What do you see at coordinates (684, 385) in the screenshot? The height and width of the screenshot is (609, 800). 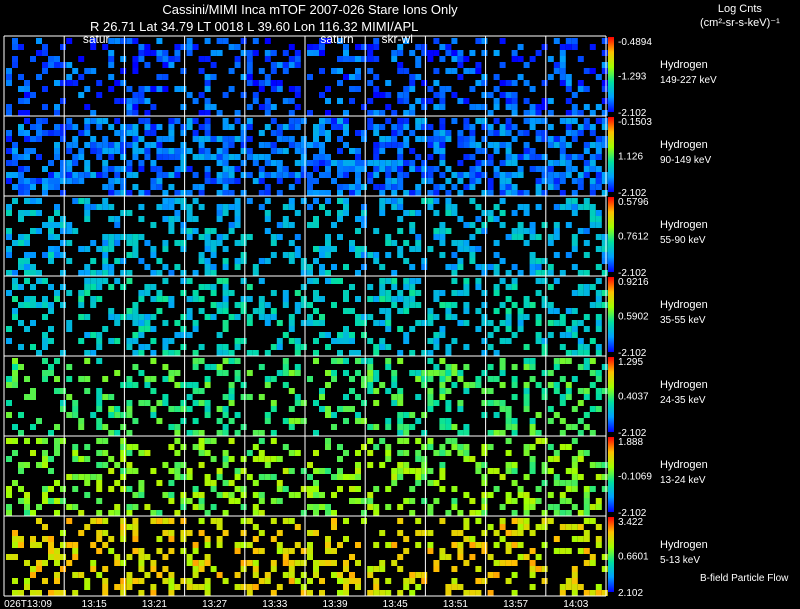 I see `row-label-species: Hydrogen` at bounding box center [684, 385].